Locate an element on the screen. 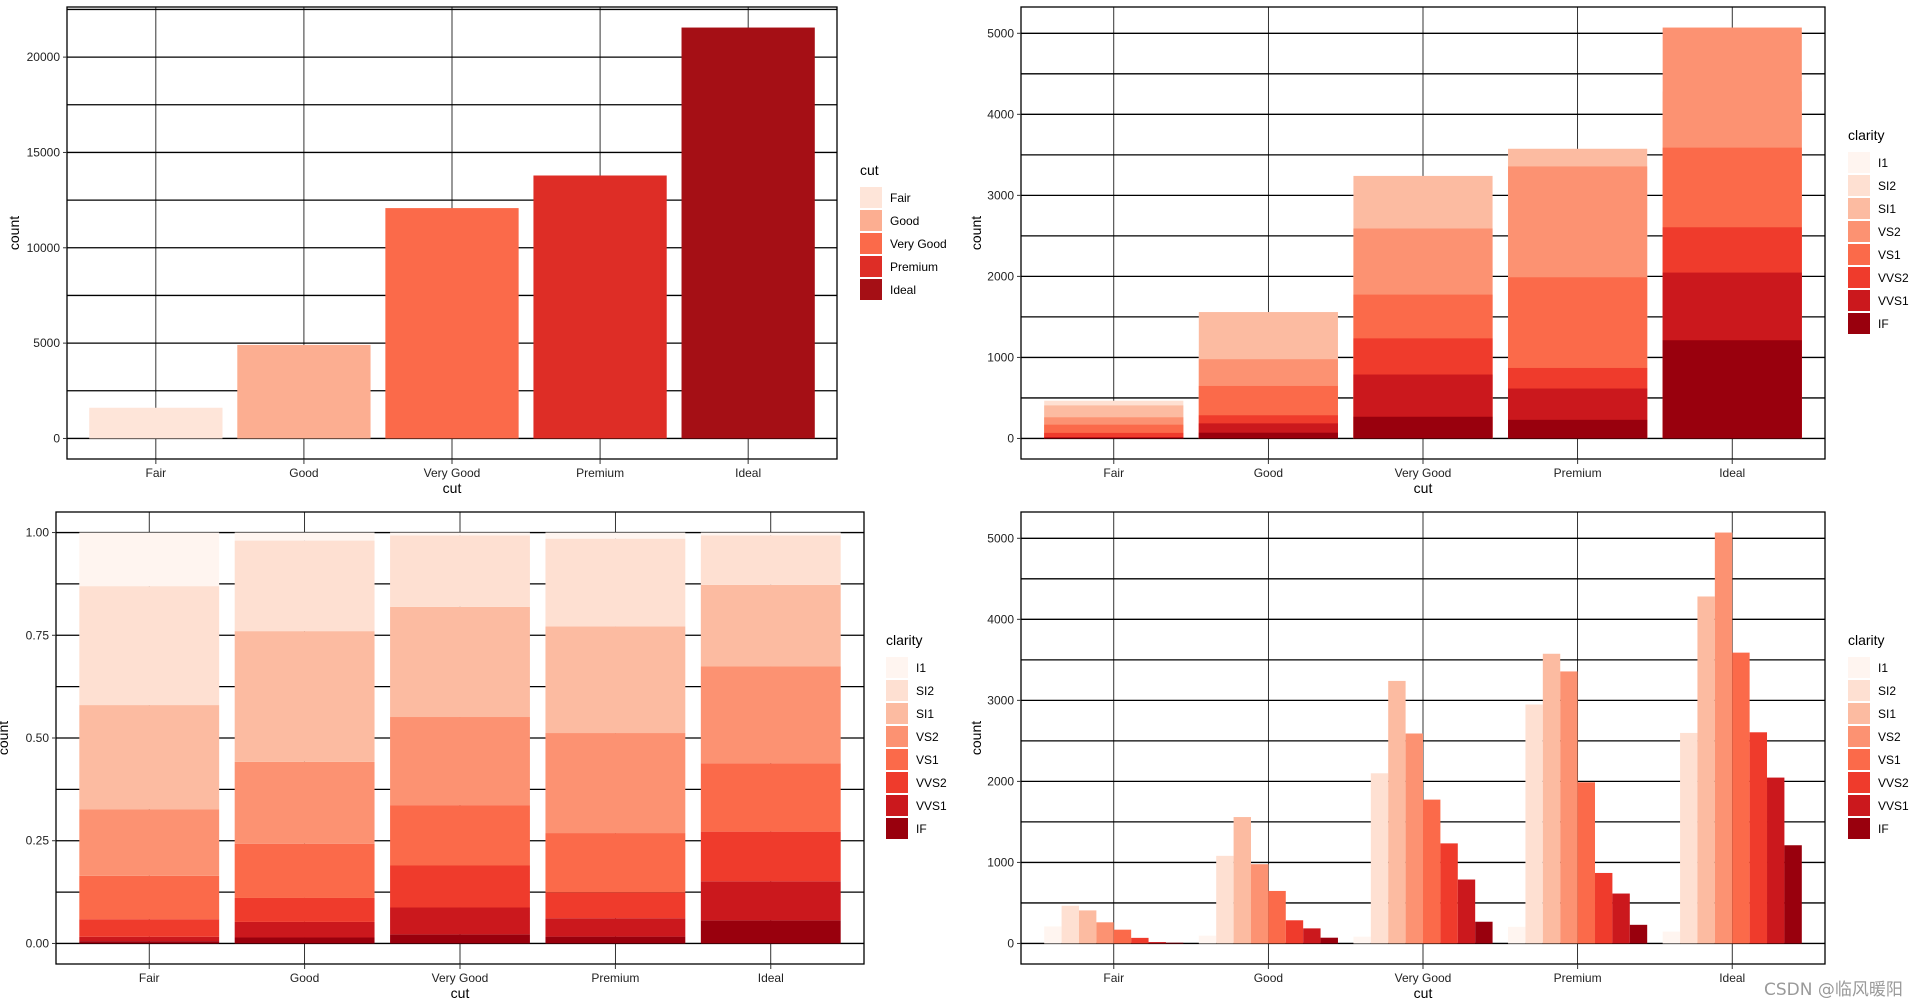 This screenshot has height=1002, width=1913. legend-label: Ideal is located at coordinates (903, 290).